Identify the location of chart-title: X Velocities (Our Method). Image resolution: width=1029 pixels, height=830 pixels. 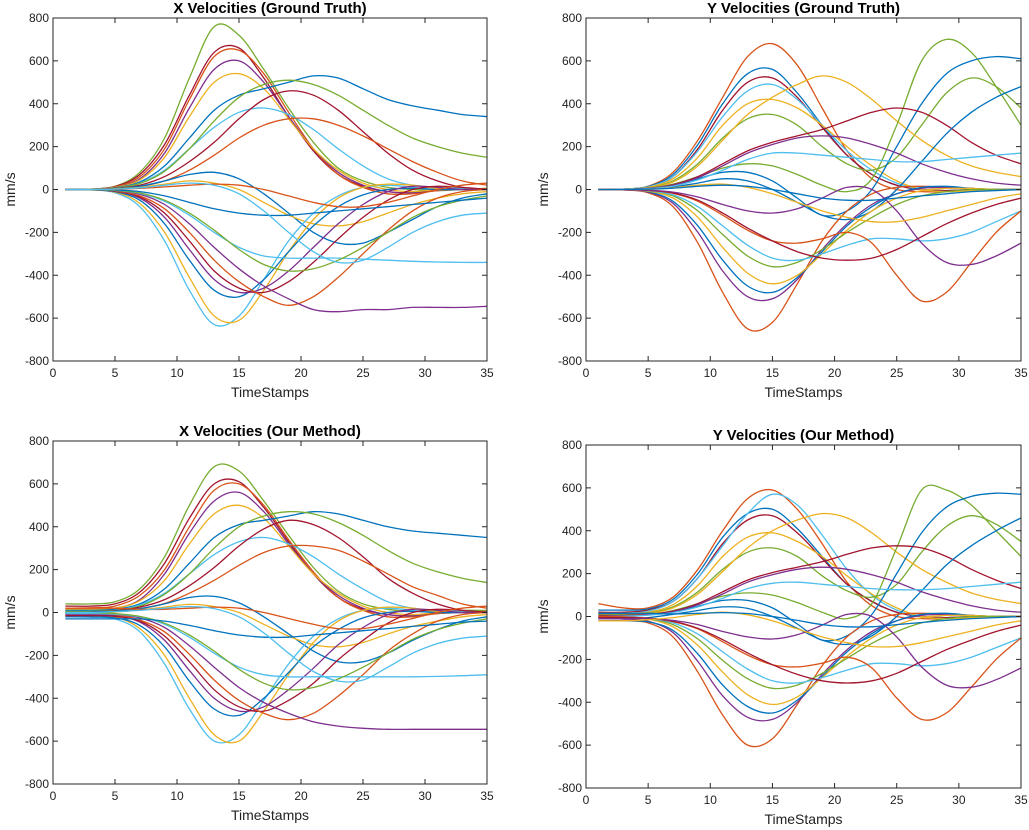
(270, 431).